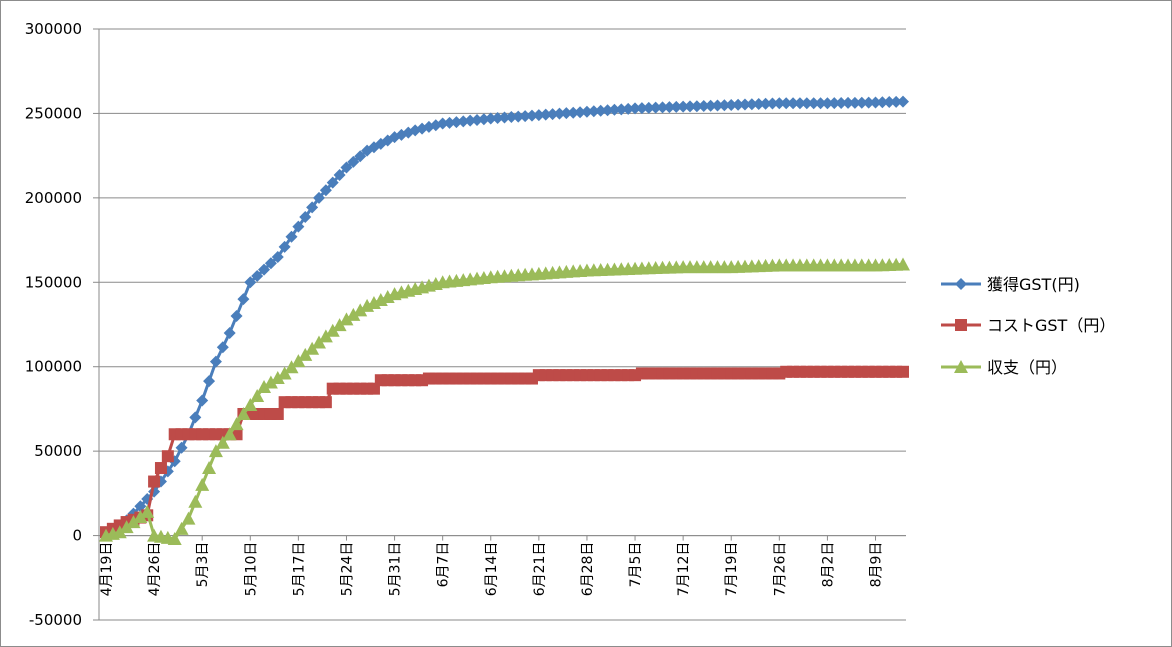 The image size is (1172, 647). What do you see at coordinates (732, 569) in the screenshot?
I see `x-tick-label: 7月19日` at bounding box center [732, 569].